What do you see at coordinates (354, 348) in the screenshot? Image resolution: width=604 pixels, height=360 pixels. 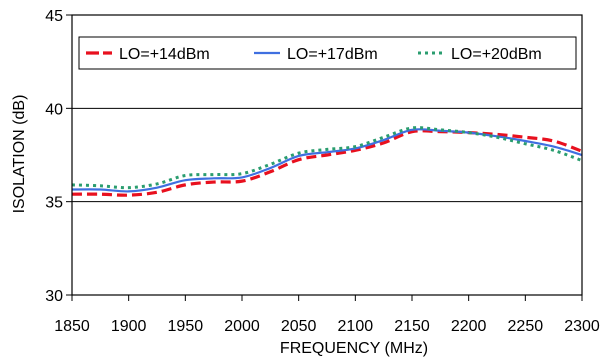 I see `x-axis-title: FREQUENCY (MHz)` at bounding box center [354, 348].